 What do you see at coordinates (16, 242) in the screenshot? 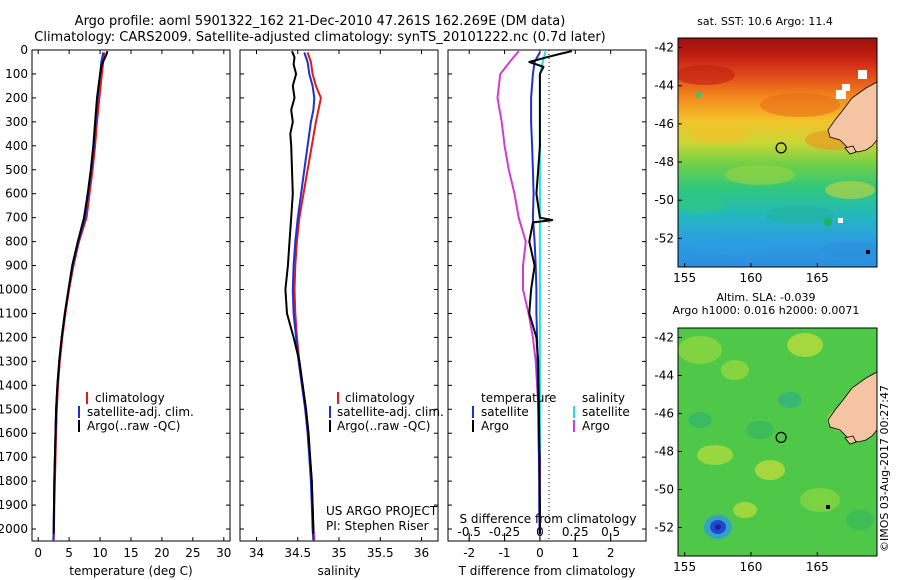
I see `pressure-tick-label: 800` at bounding box center [16, 242].